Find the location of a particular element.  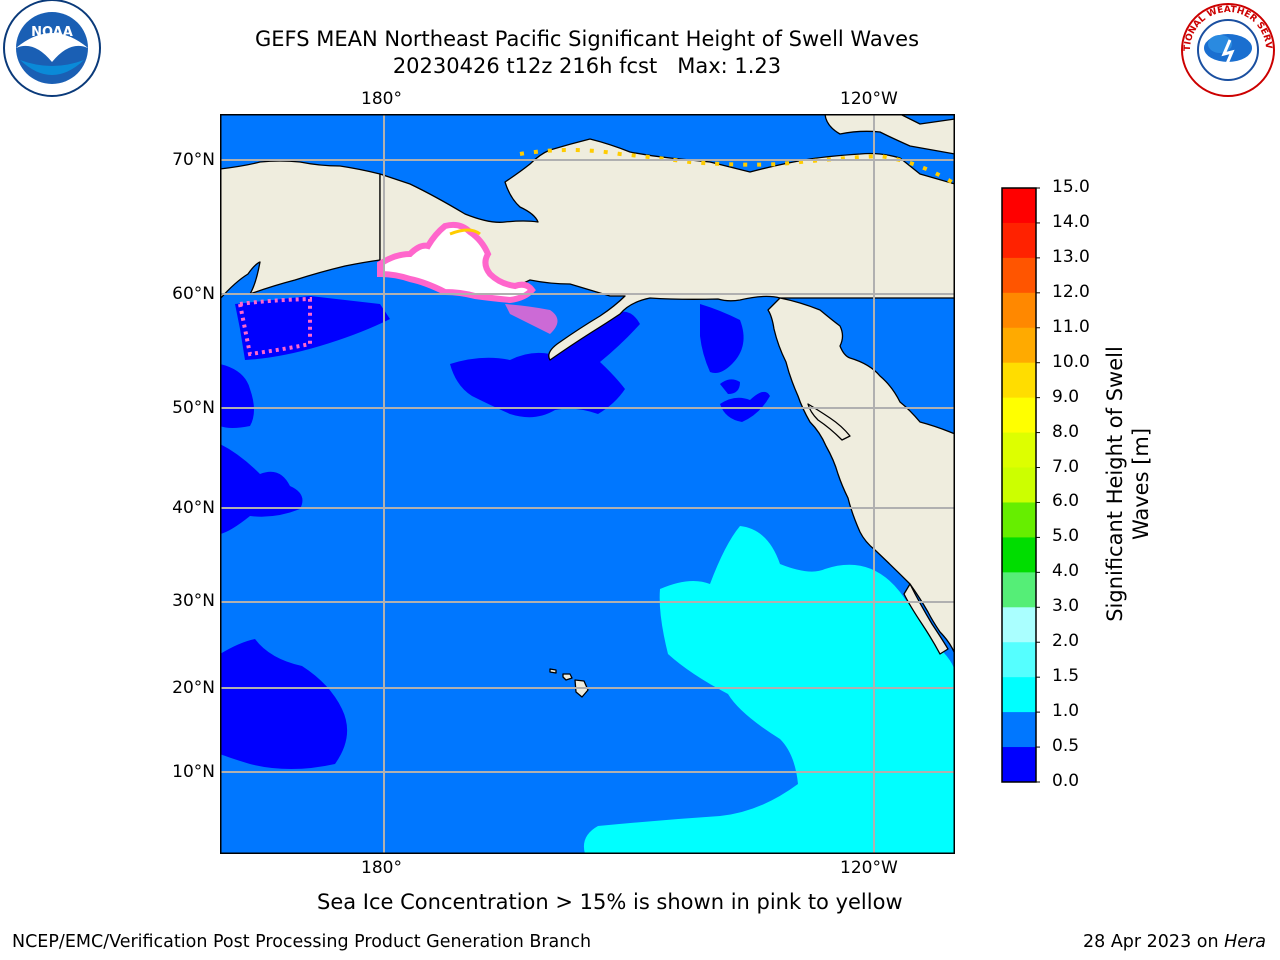

sea-ice-edges is located at coordinates (596, 252).